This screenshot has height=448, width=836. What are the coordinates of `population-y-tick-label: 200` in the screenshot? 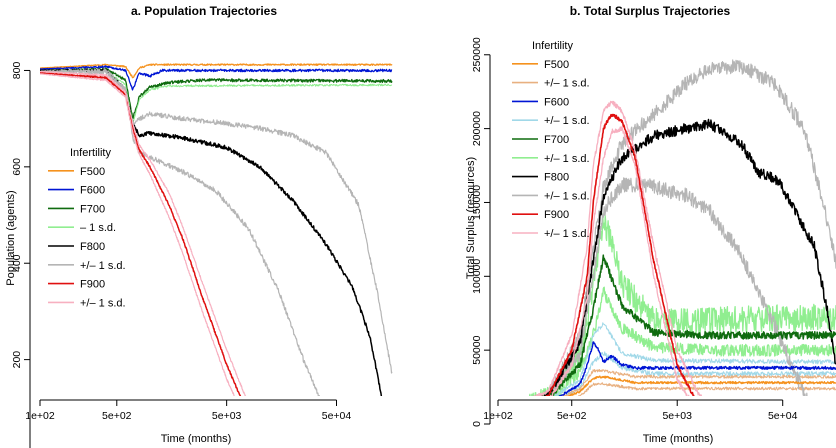 It's located at (17, 360).